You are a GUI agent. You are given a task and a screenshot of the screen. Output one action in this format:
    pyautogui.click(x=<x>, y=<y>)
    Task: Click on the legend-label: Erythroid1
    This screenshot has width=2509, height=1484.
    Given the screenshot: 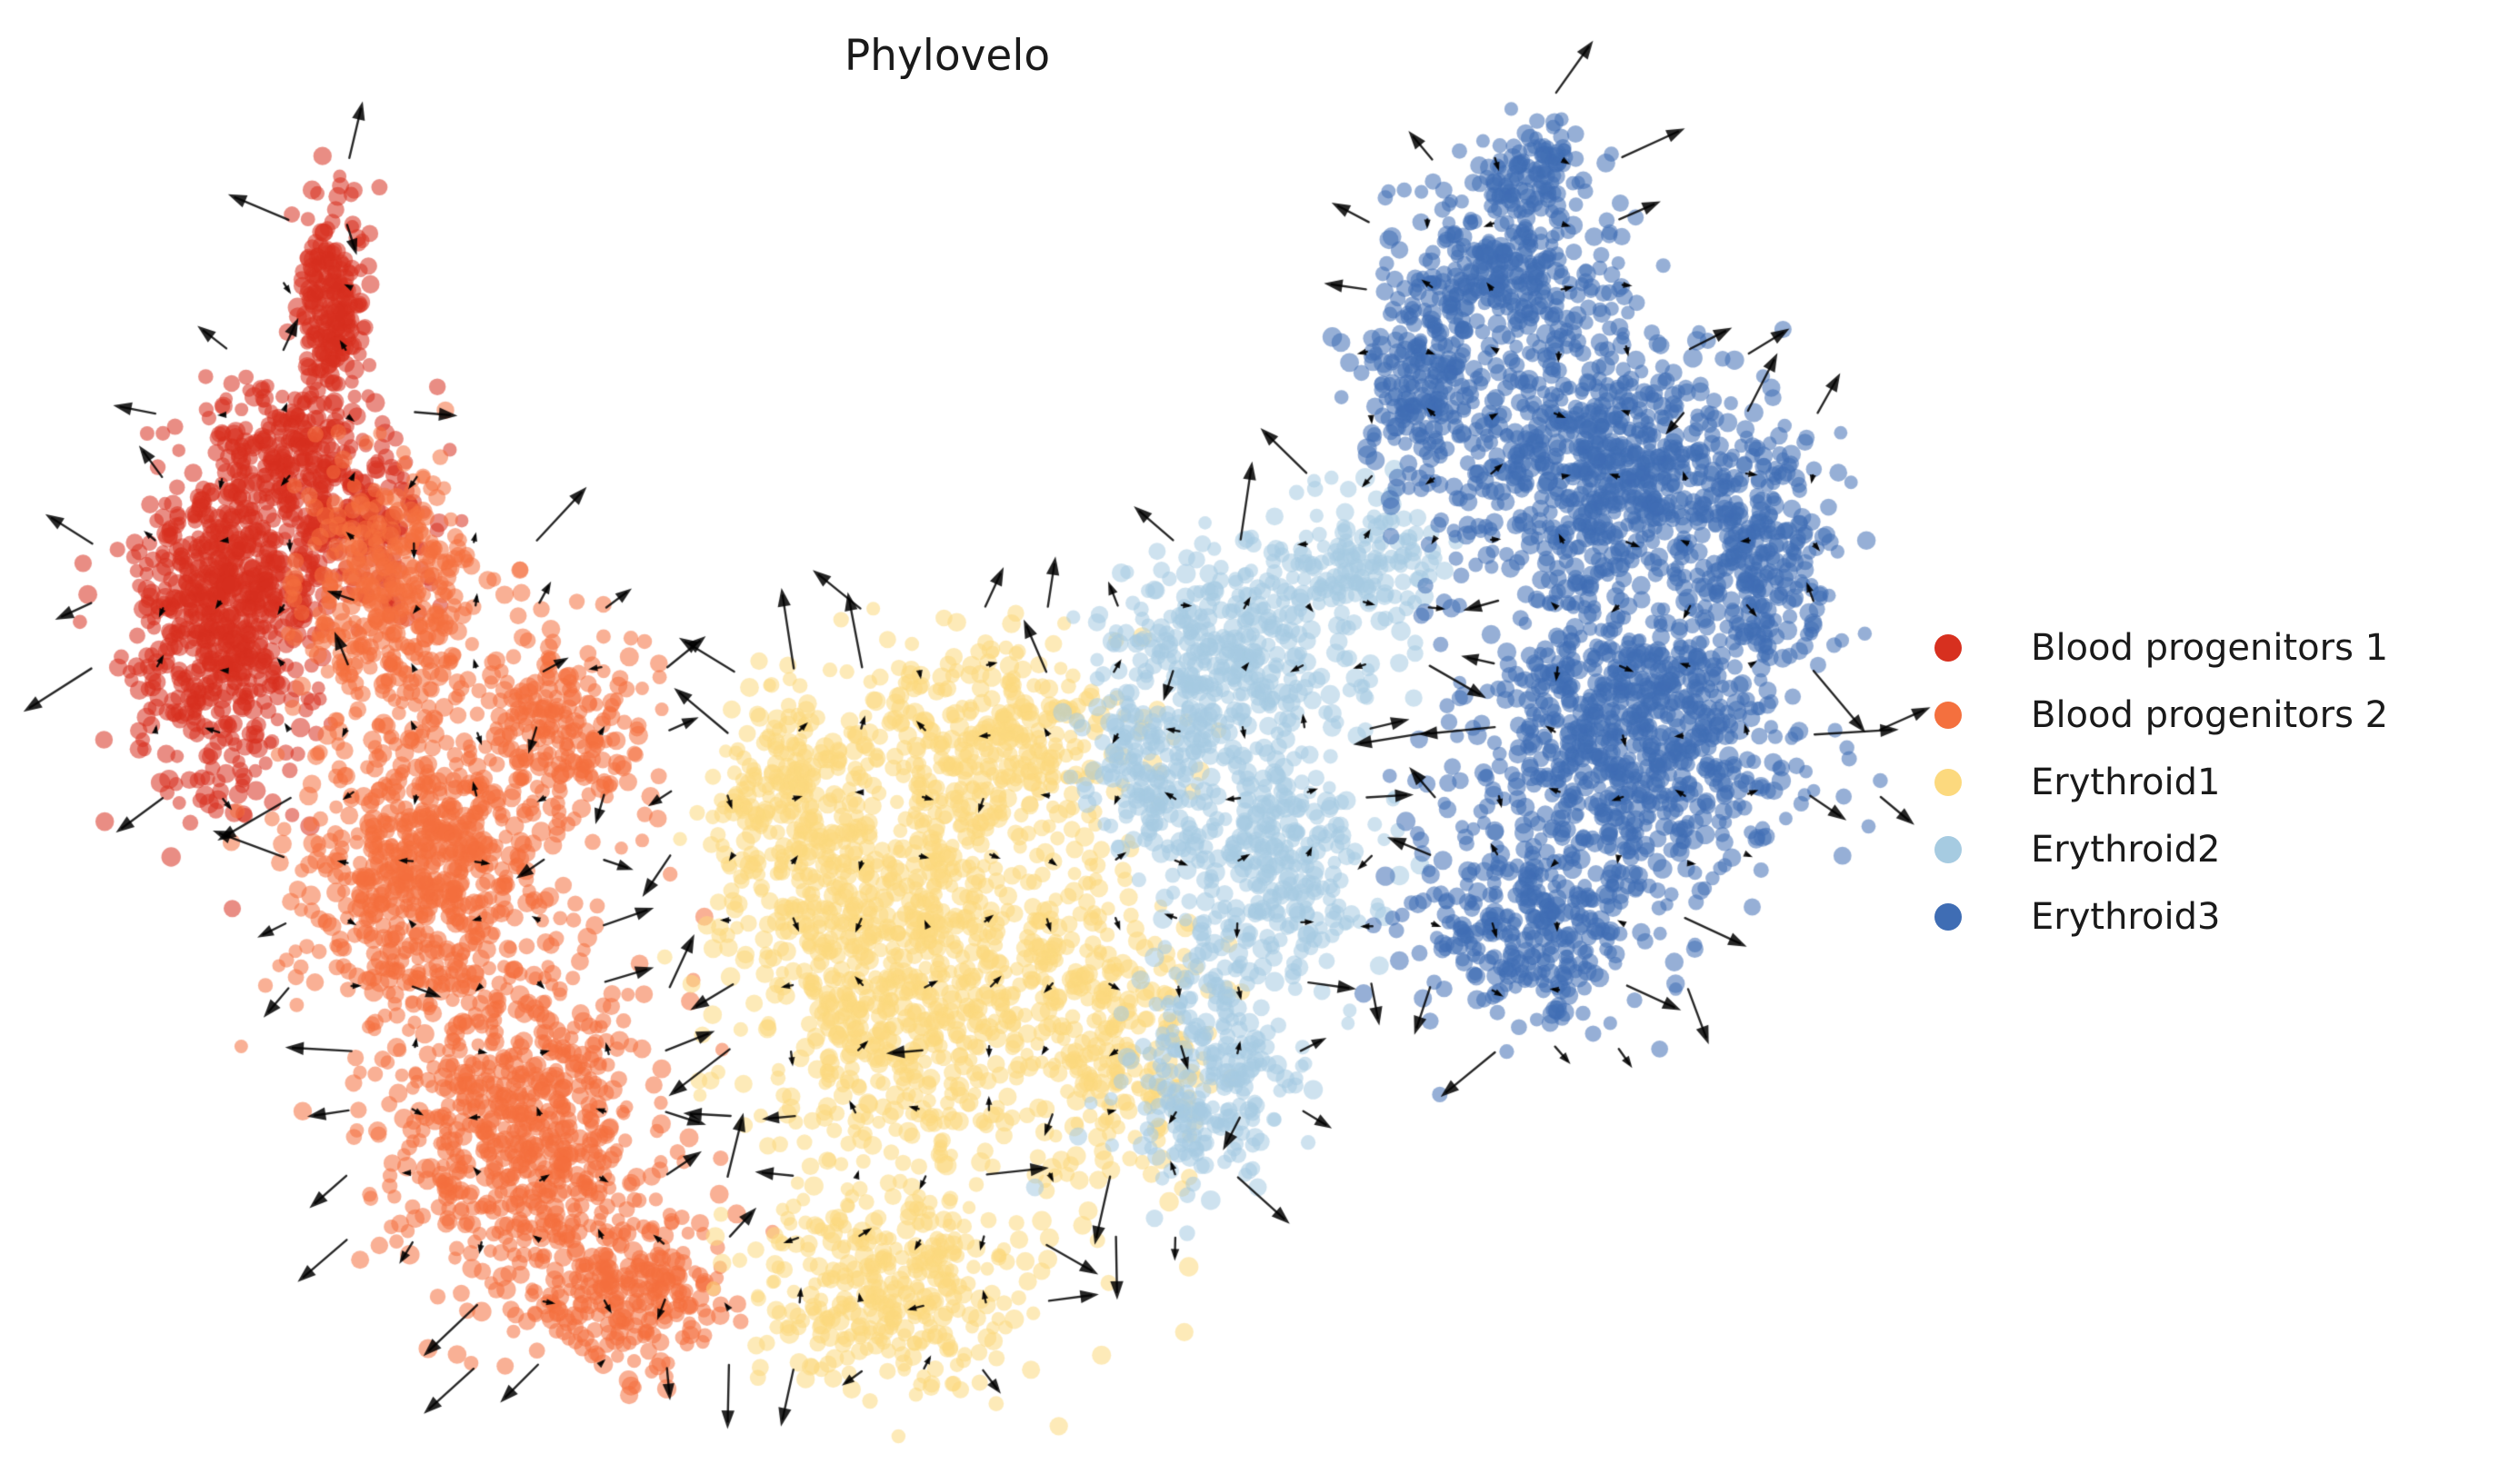 What is the action you would take?
    pyautogui.click(x=2126, y=782)
    